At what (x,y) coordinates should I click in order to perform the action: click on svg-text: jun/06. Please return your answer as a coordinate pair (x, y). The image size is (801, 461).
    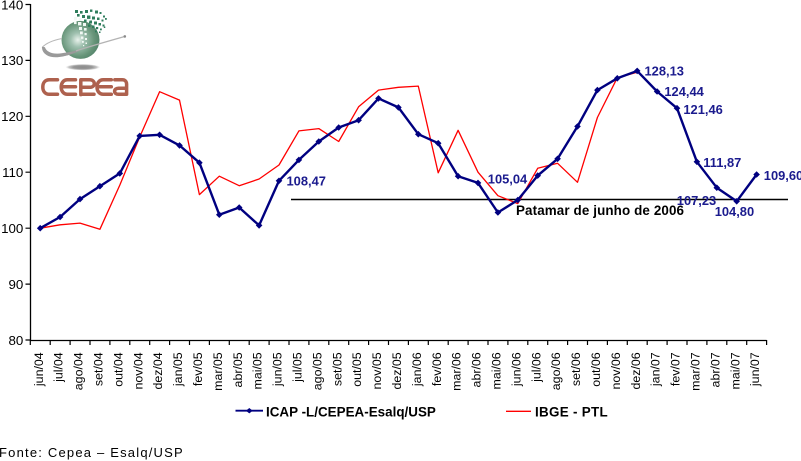
    Looking at the image, I should click on (516, 369).